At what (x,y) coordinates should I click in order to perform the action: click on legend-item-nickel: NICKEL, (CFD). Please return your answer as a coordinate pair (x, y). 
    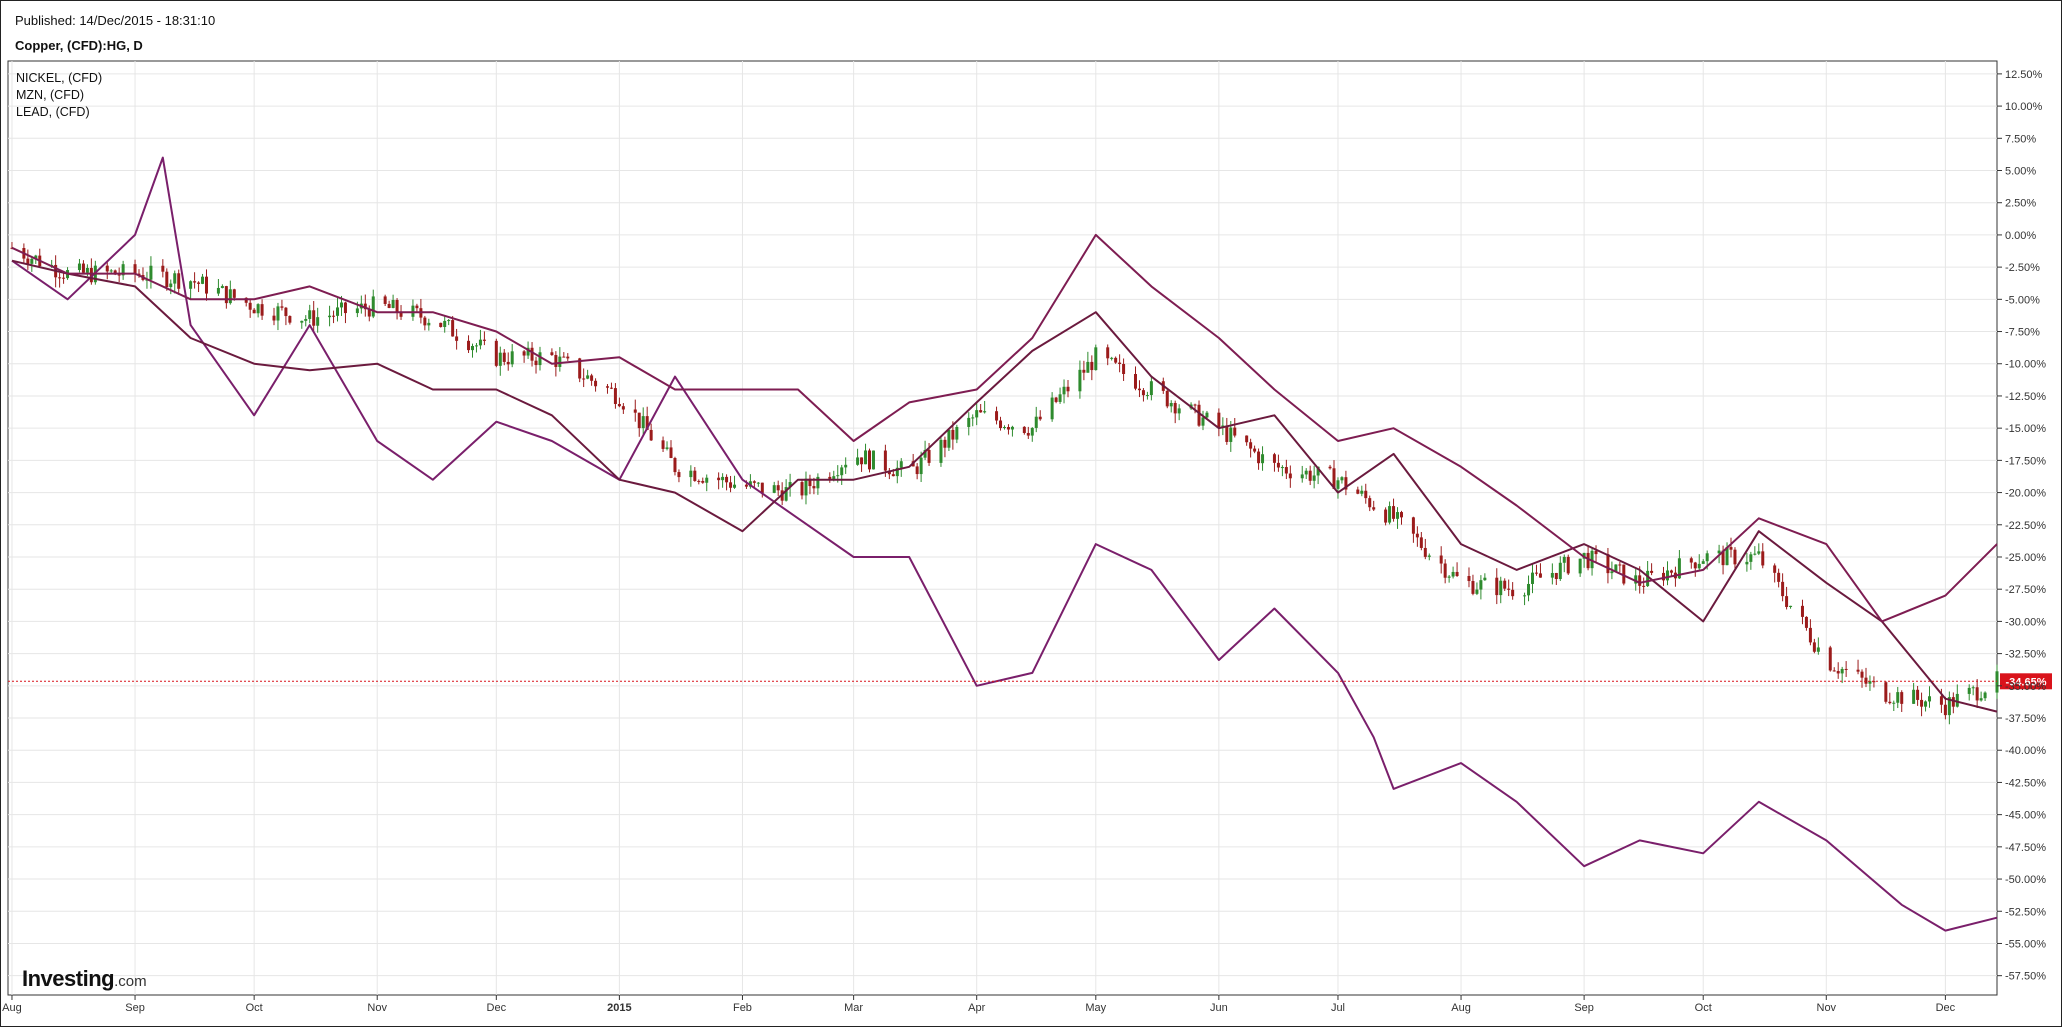
    Looking at the image, I should click on (59, 78).